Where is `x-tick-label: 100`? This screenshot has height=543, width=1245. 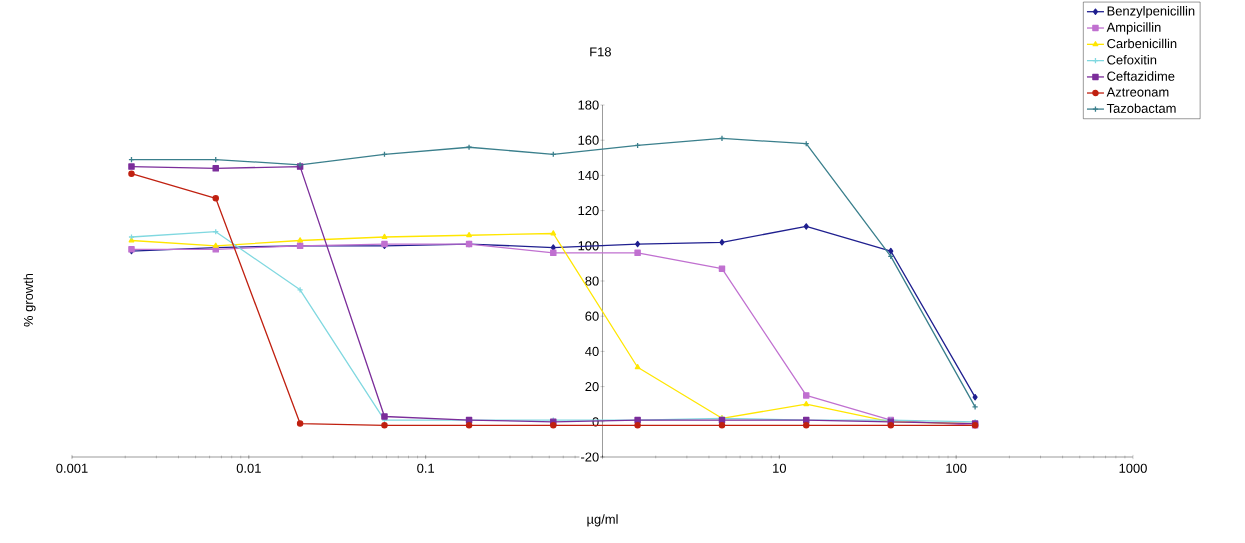
x-tick-label: 100 is located at coordinates (956, 468).